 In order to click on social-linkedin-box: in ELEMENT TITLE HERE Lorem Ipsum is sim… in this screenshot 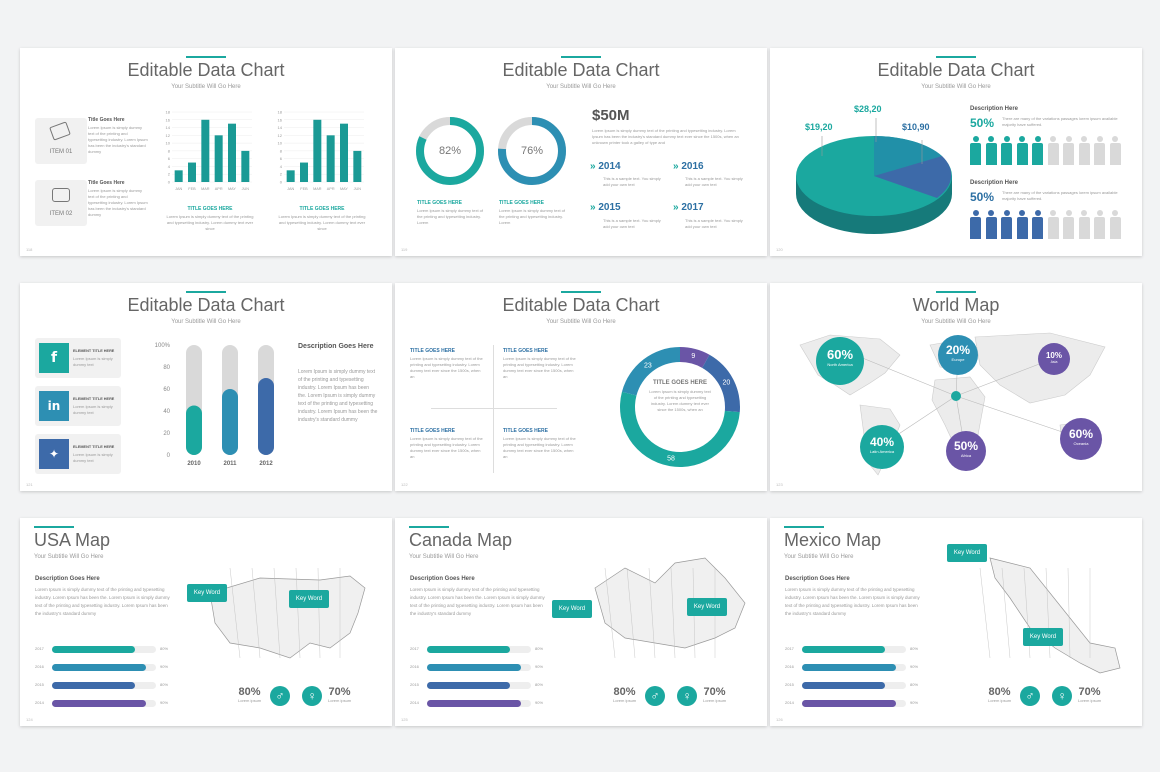, I will do `click(78, 406)`.